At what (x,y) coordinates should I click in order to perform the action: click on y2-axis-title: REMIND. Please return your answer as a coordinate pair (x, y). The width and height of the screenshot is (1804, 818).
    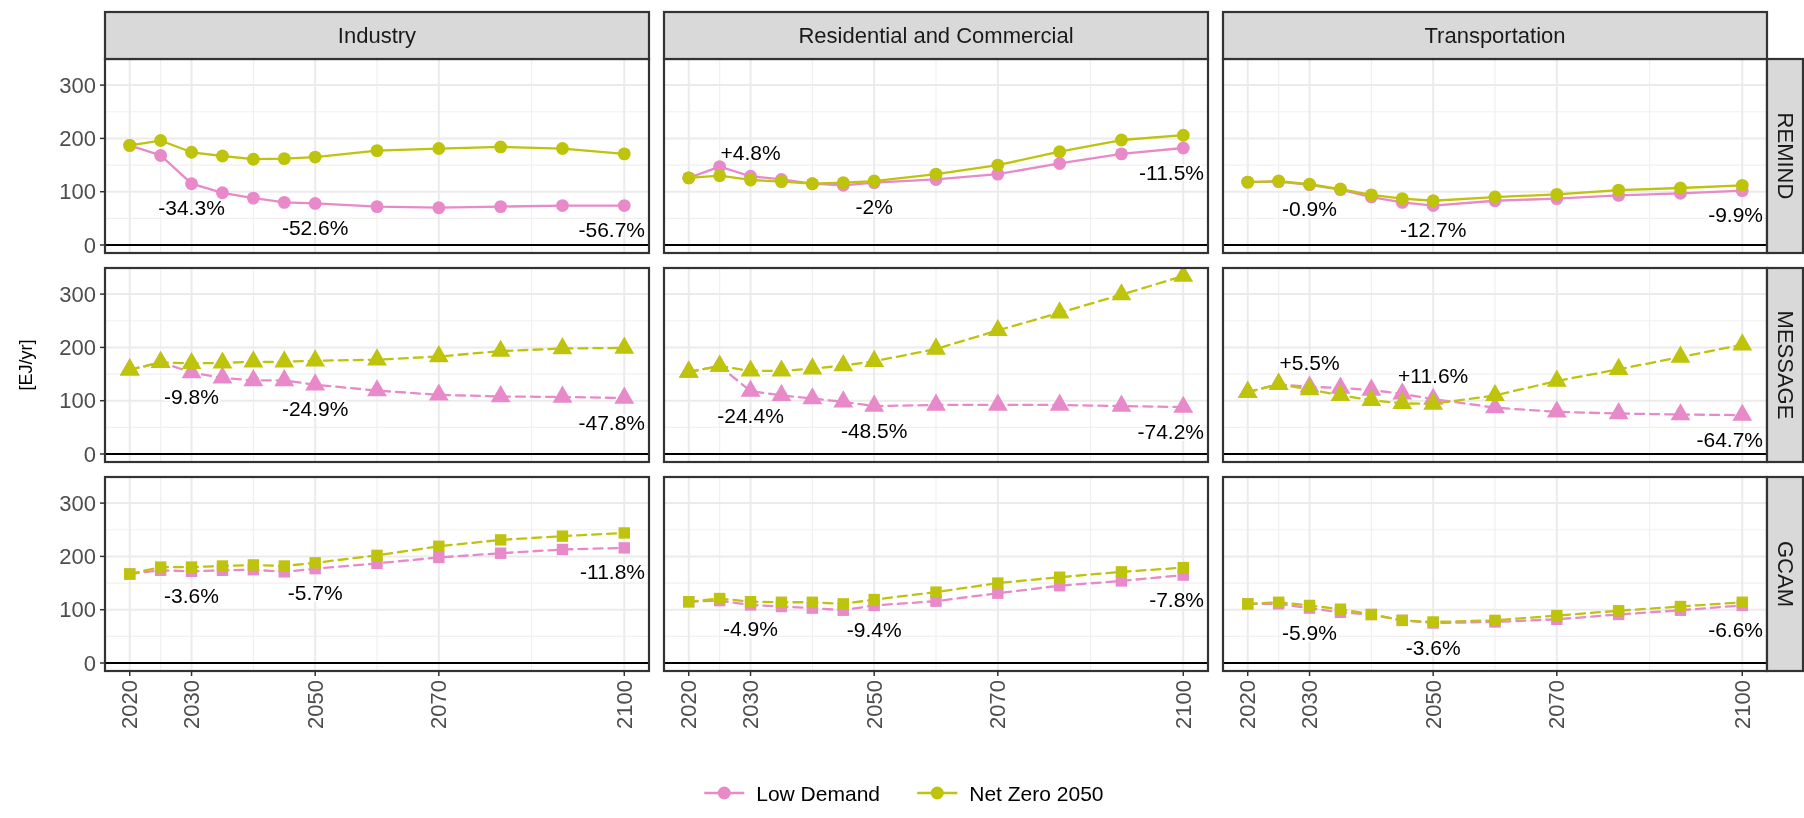
    Looking at the image, I should click on (1785, 156).